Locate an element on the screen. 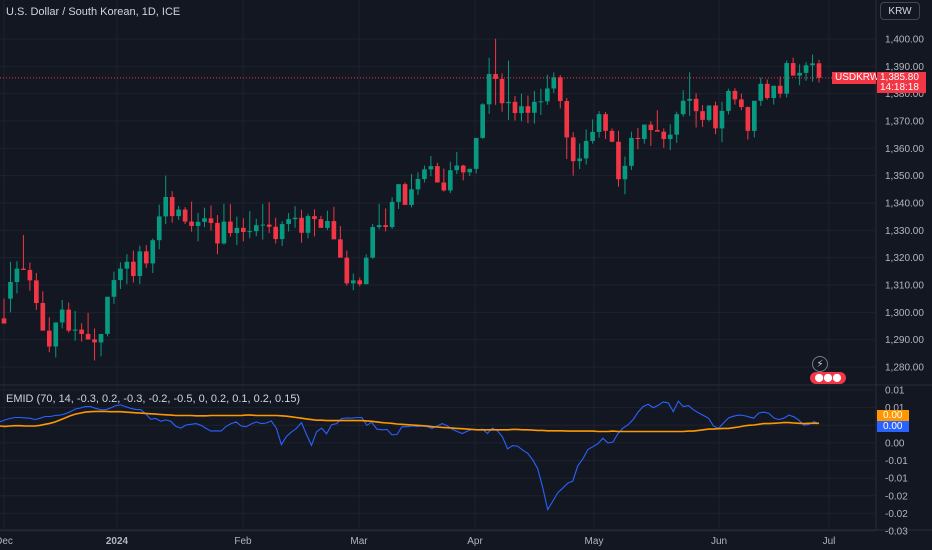 This screenshot has height=550, width=932. countdown-tag: 14:18:18 is located at coordinates (901, 87).